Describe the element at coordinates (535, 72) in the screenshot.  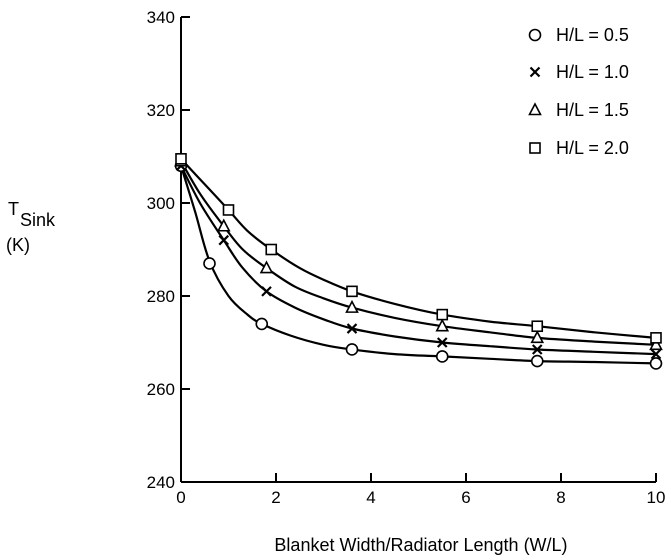
I see `legend-marker-x` at that location.